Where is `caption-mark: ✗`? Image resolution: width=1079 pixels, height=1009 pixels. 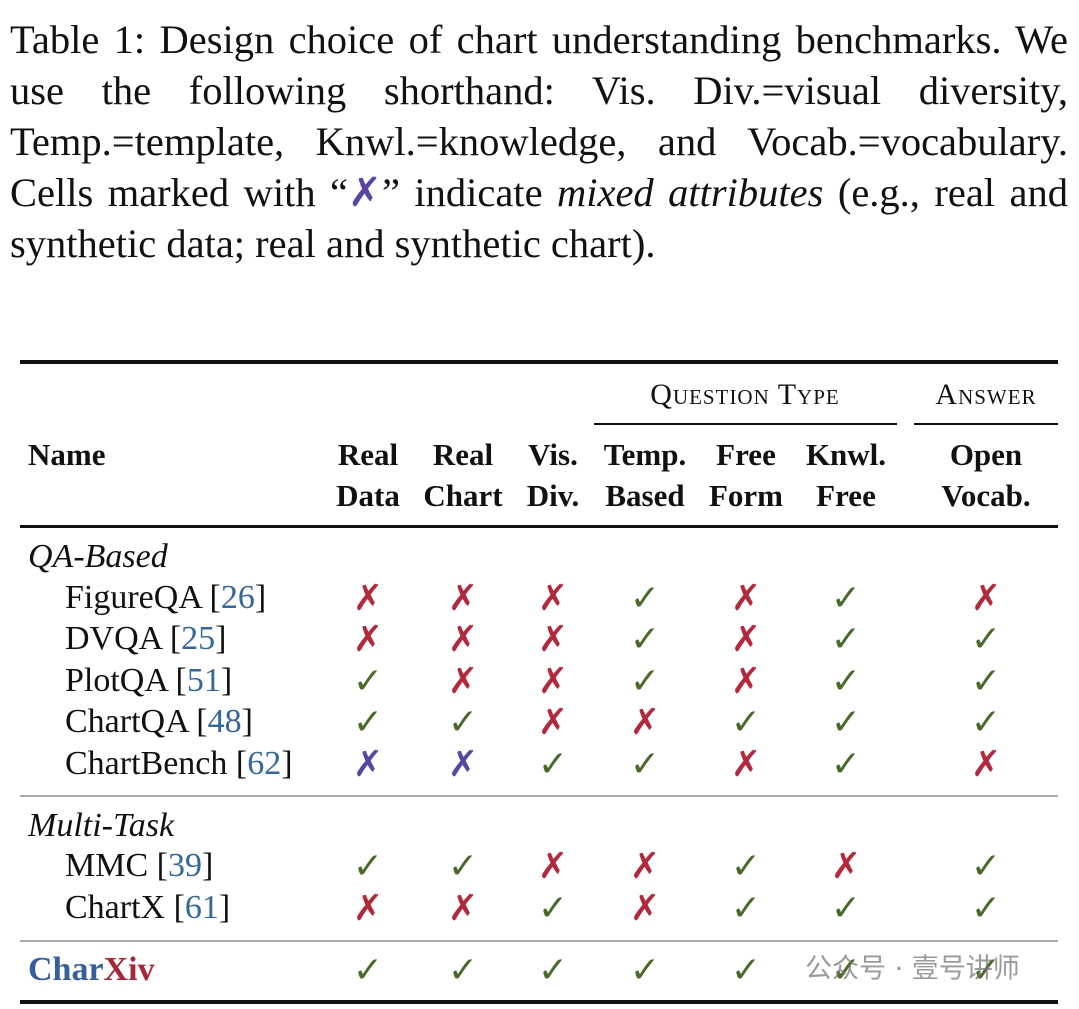
caption-mark: ✗ is located at coordinates (365, 192).